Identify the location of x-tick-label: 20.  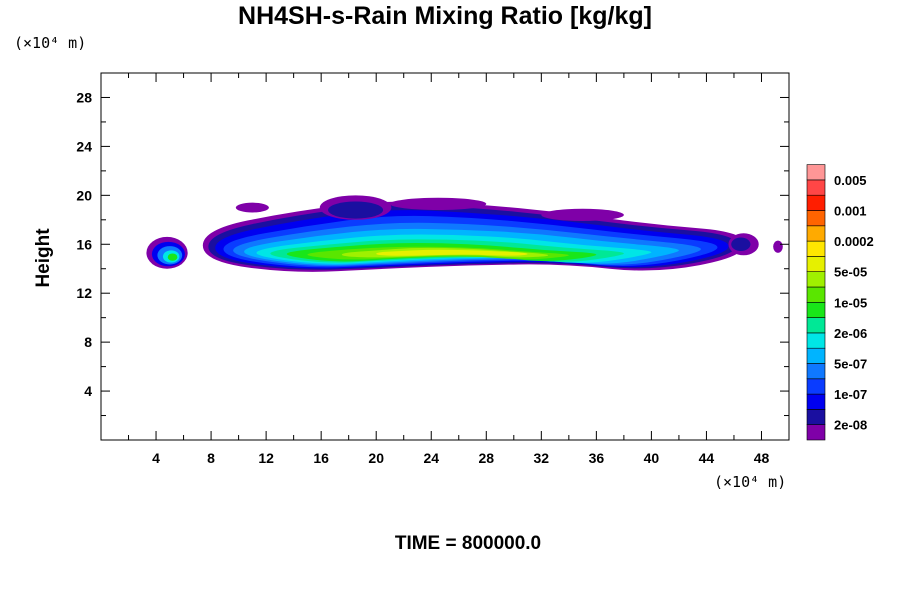
(376, 458).